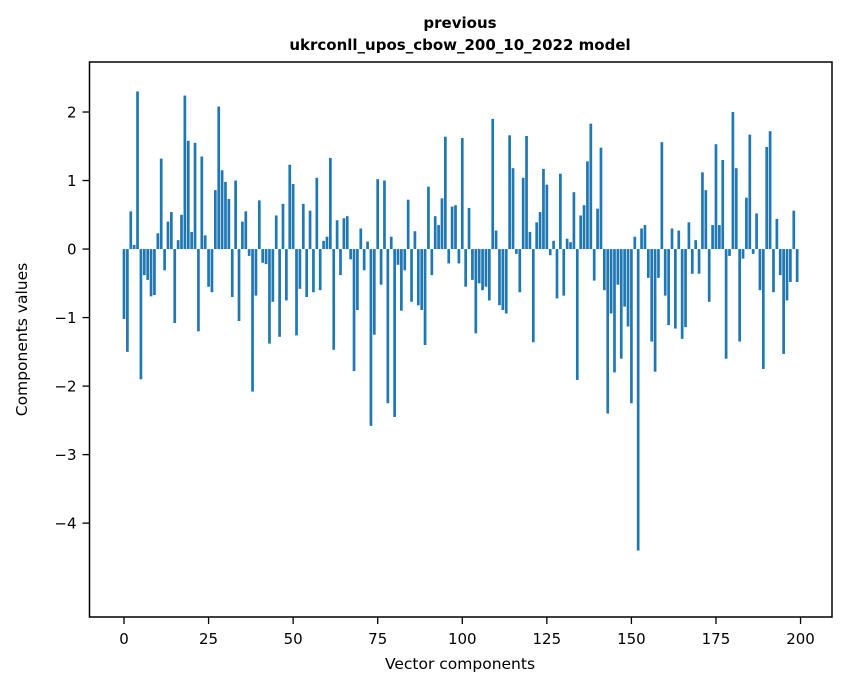  What do you see at coordinates (377, 639) in the screenshot?
I see `x-tick-label: 75` at bounding box center [377, 639].